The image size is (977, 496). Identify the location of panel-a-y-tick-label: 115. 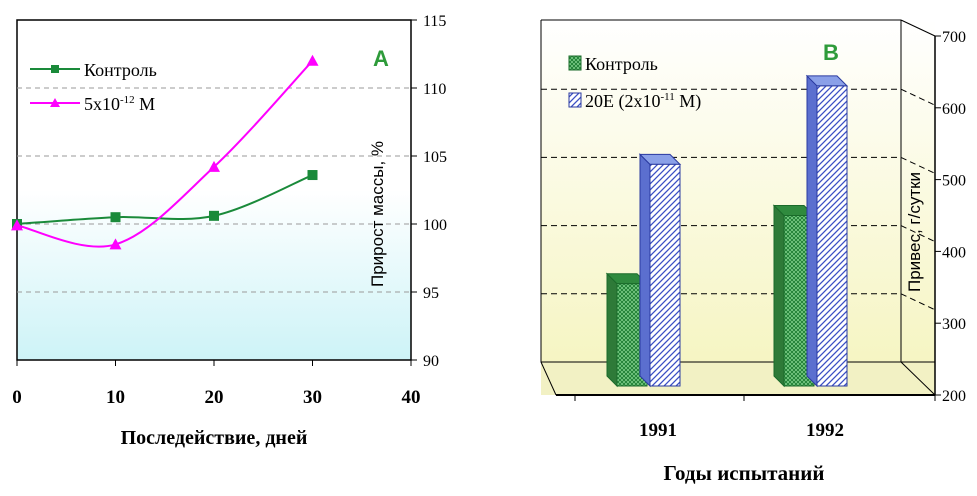
(434, 21).